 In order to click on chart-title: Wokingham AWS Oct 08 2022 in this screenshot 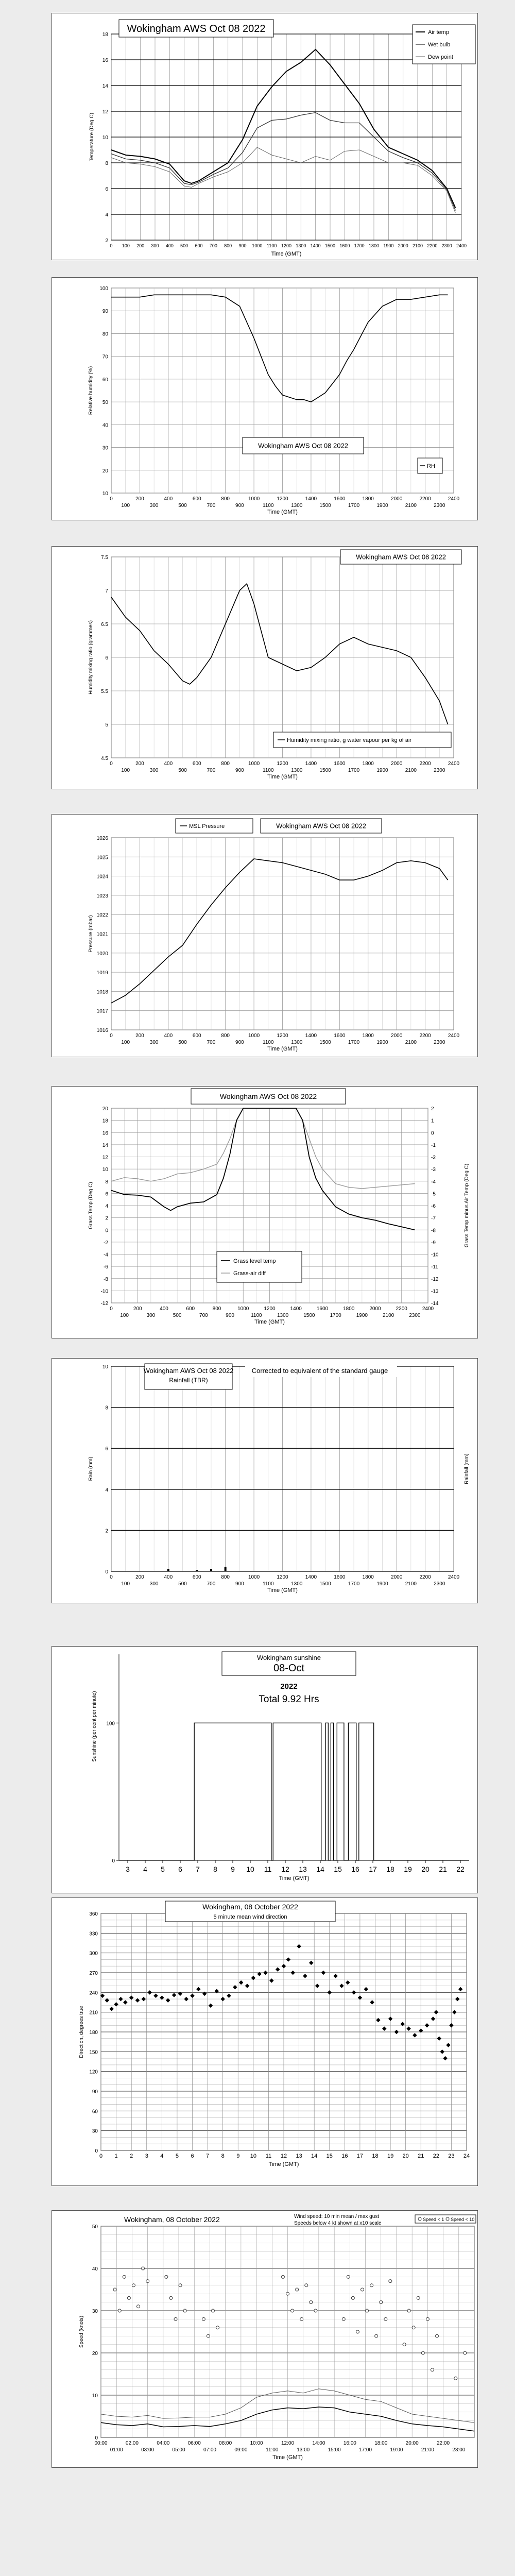, I will do `click(303, 446)`.